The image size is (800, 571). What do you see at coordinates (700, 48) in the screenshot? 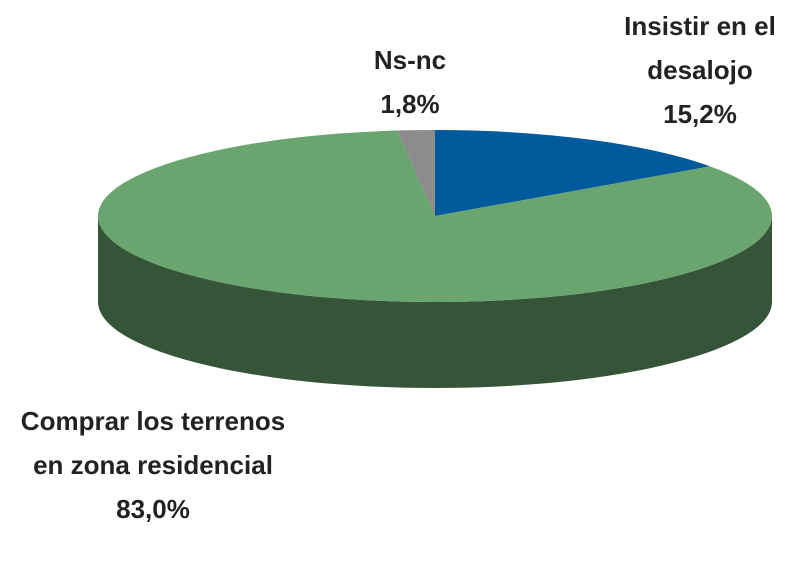
I see `category-label: Insistir en el desalojo` at bounding box center [700, 48].